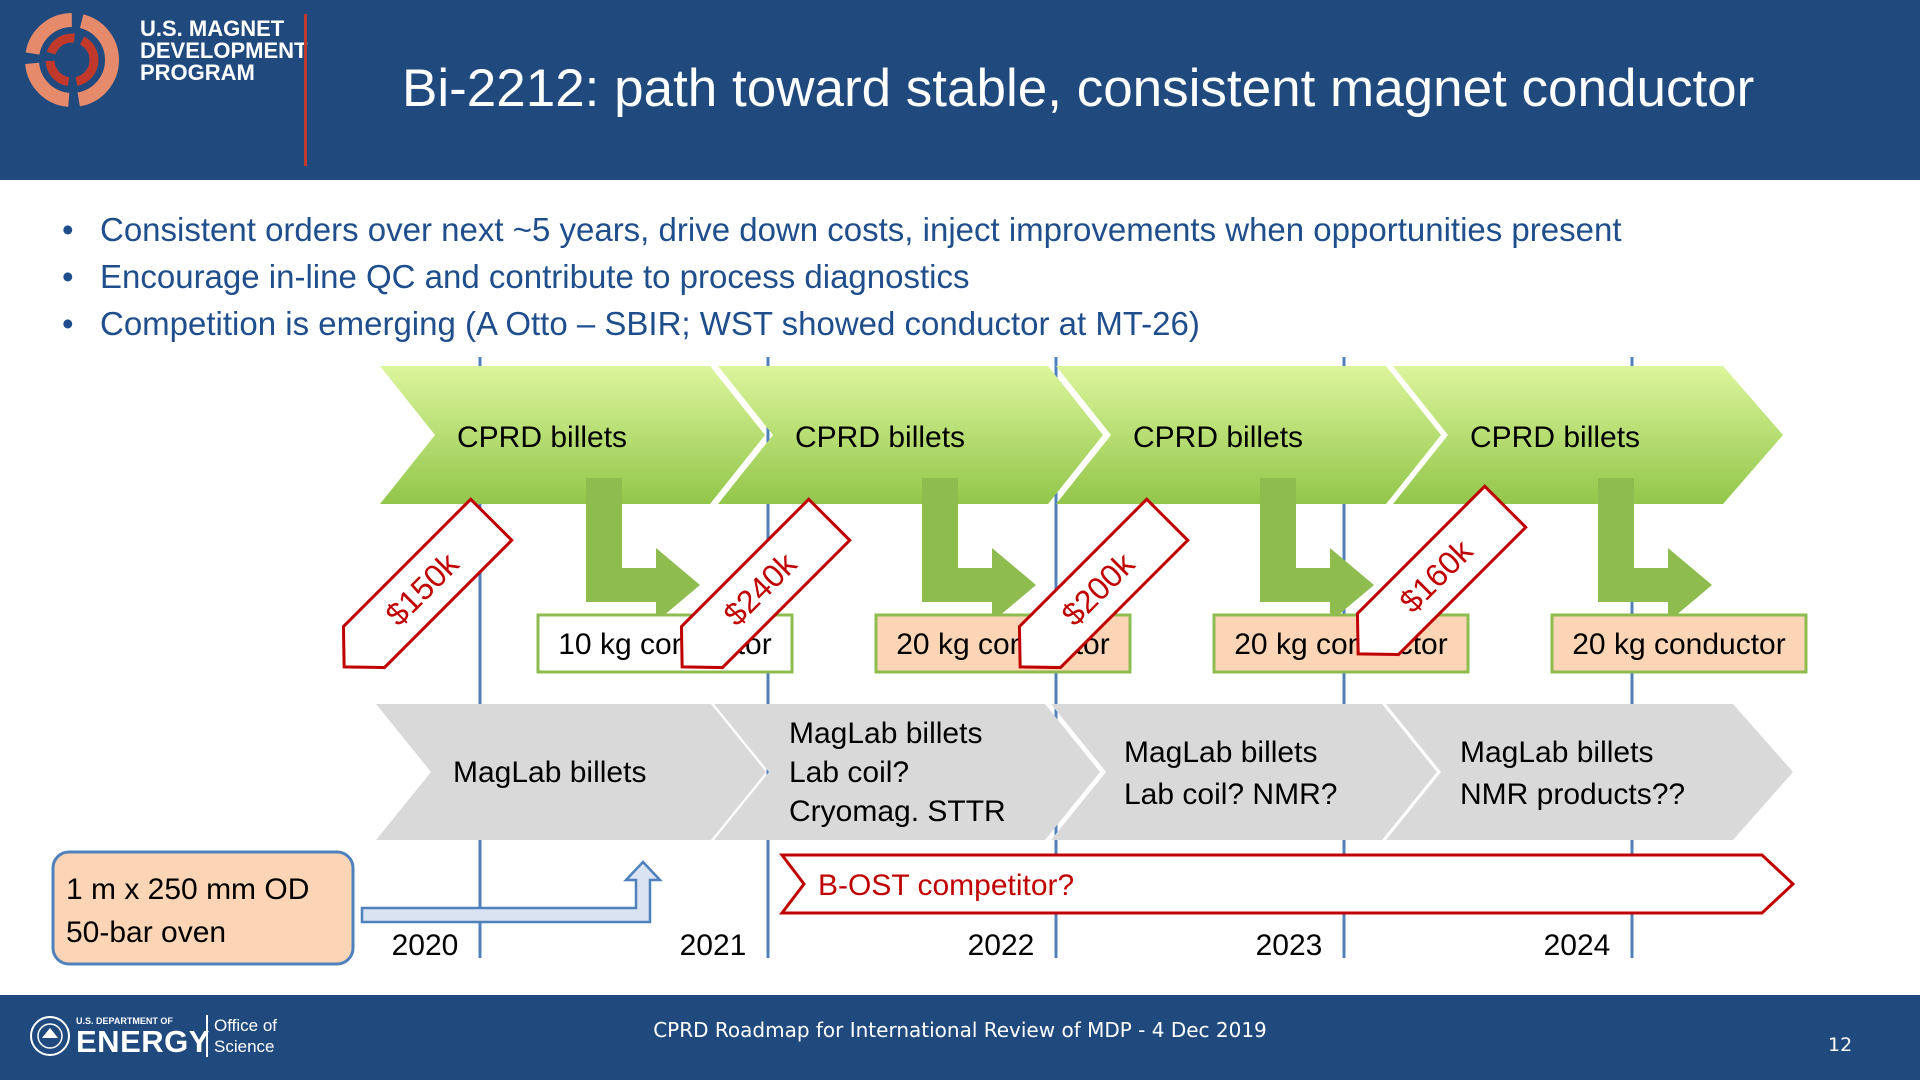 This screenshot has height=1080, width=1920. What do you see at coordinates (1230, 794) in the screenshot?
I see `maglab-label: Lab coil? NMR?` at bounding box center [1230, 794].